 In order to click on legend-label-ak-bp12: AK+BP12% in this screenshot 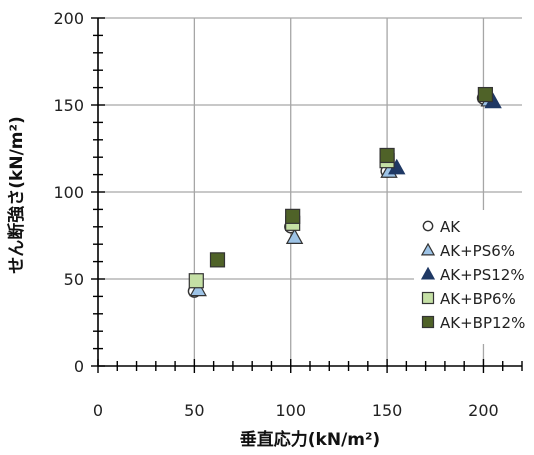, I will do `click(482, 323)`.